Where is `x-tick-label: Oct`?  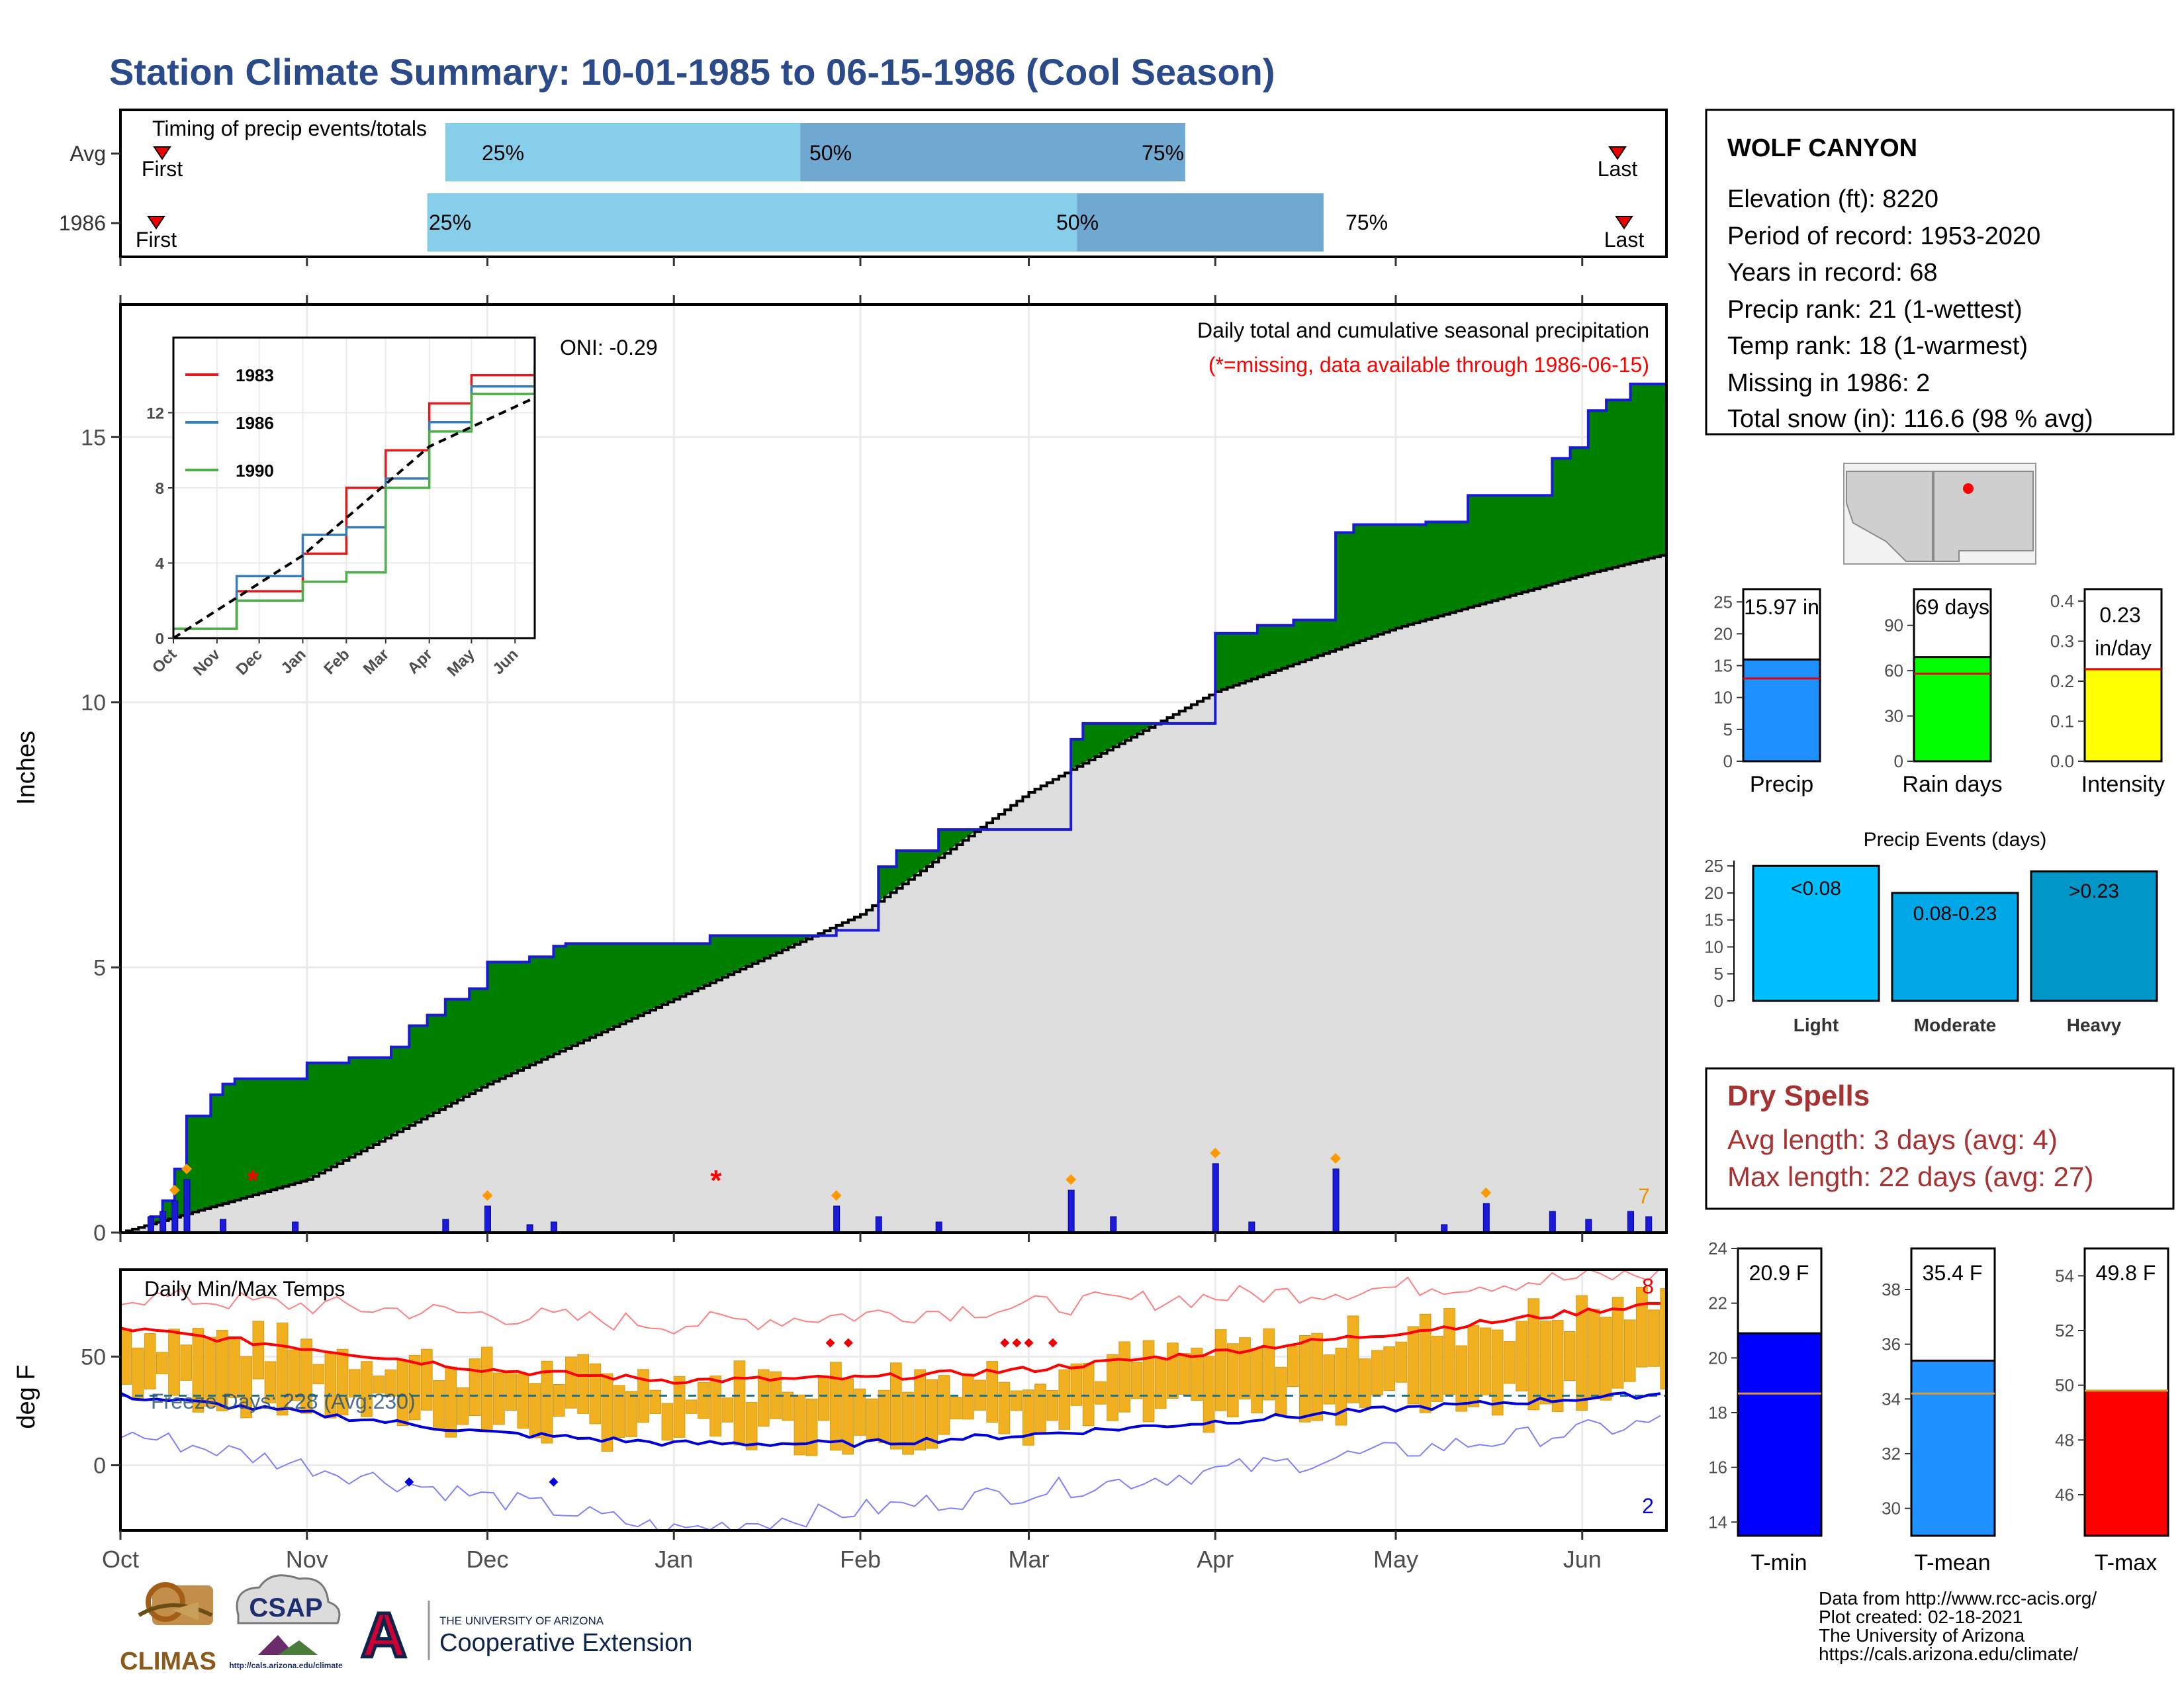
x-tick-label: Oct is located at coordinates (121, 1559).